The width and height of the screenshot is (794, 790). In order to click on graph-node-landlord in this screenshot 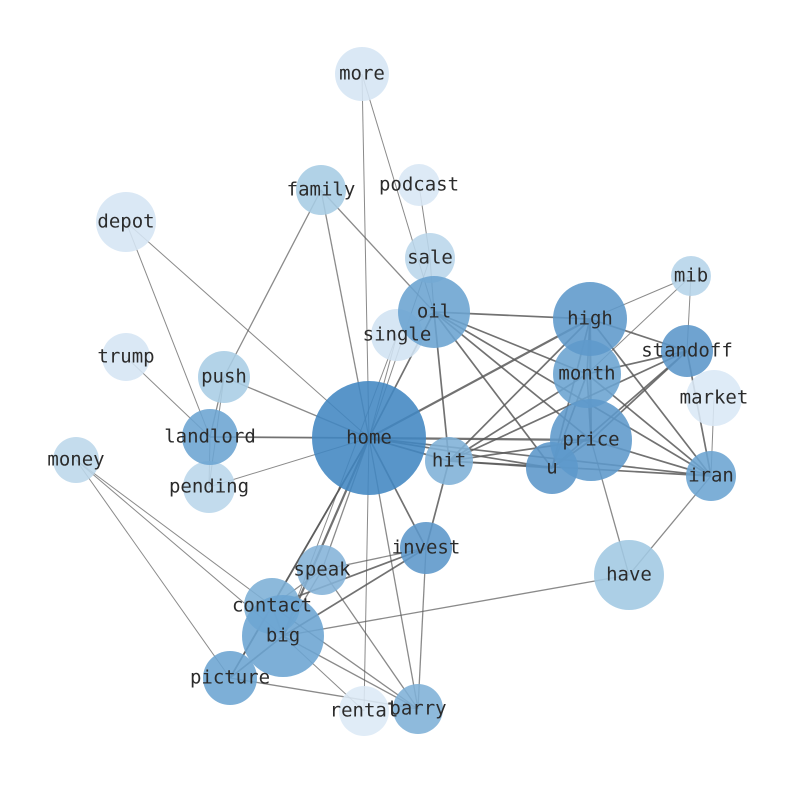, I will do `click(210, 437)`.